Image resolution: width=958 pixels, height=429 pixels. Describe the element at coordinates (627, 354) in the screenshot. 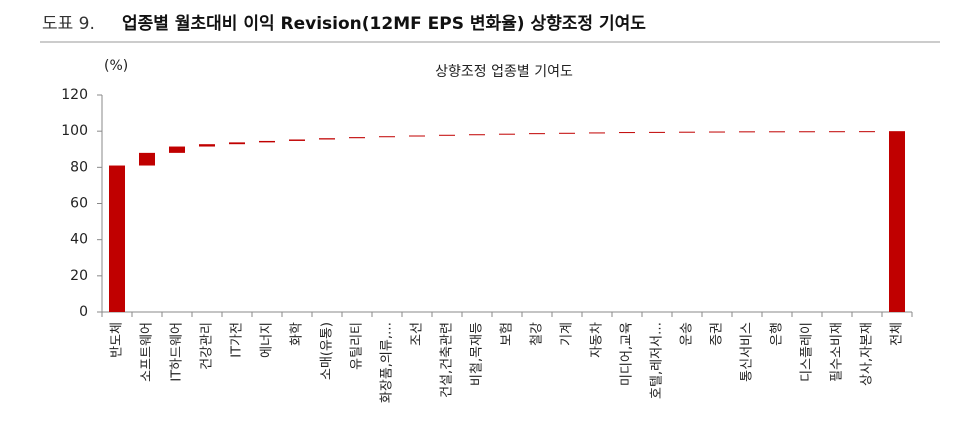

I see `x-tick-label: 미디어,교육` at that location.